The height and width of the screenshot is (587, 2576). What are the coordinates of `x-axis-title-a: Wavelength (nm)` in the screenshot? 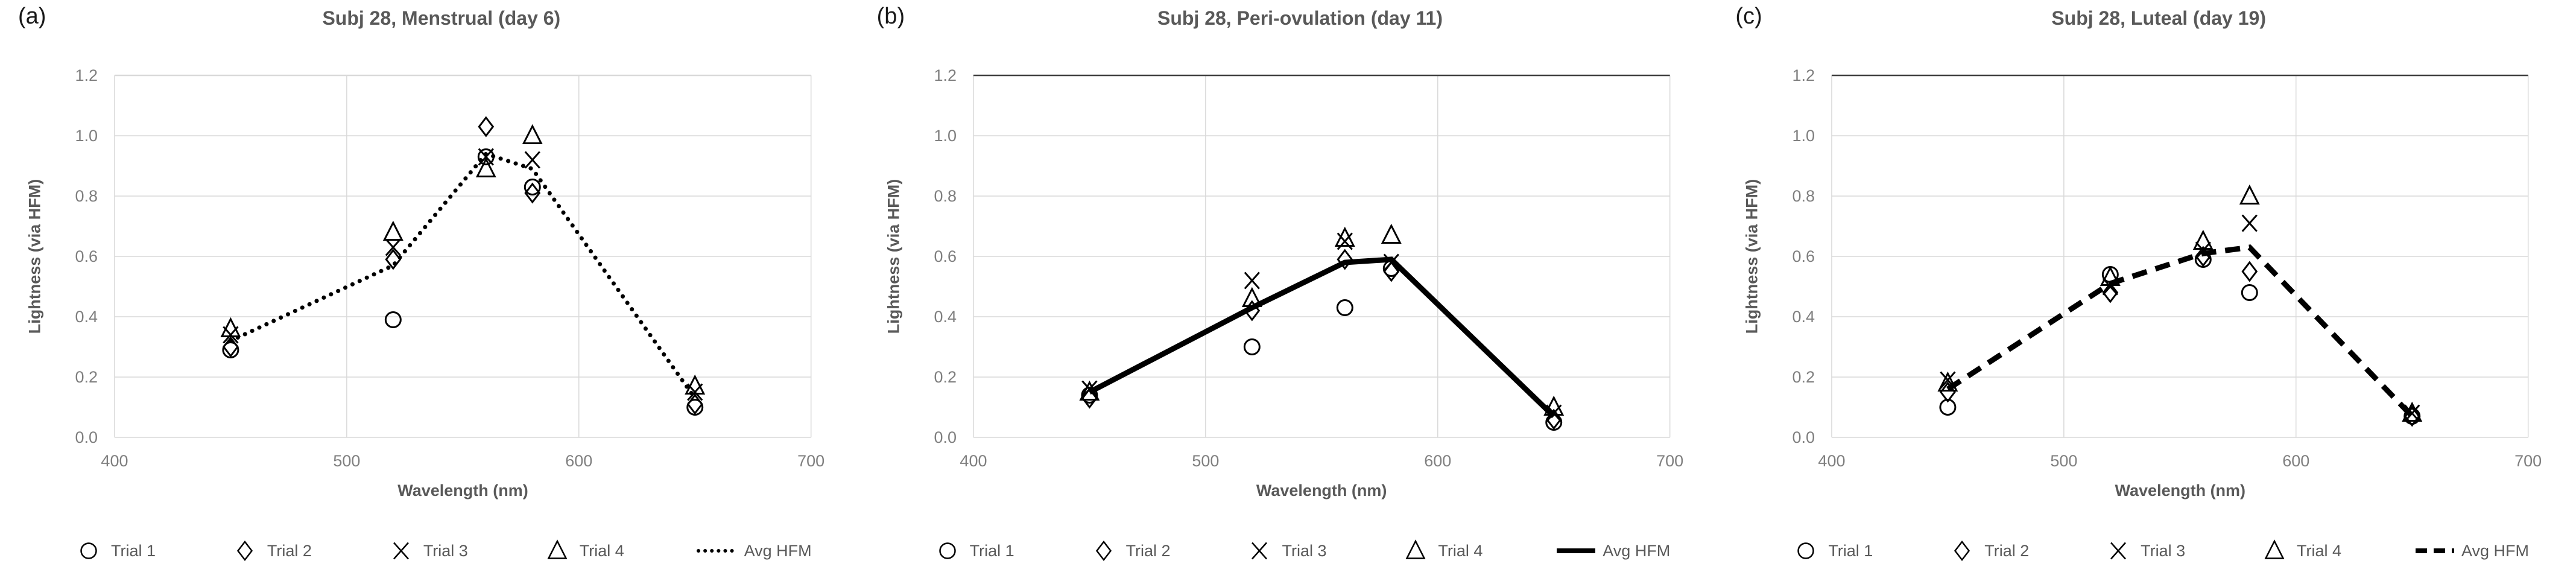 It's located at (462, 490).